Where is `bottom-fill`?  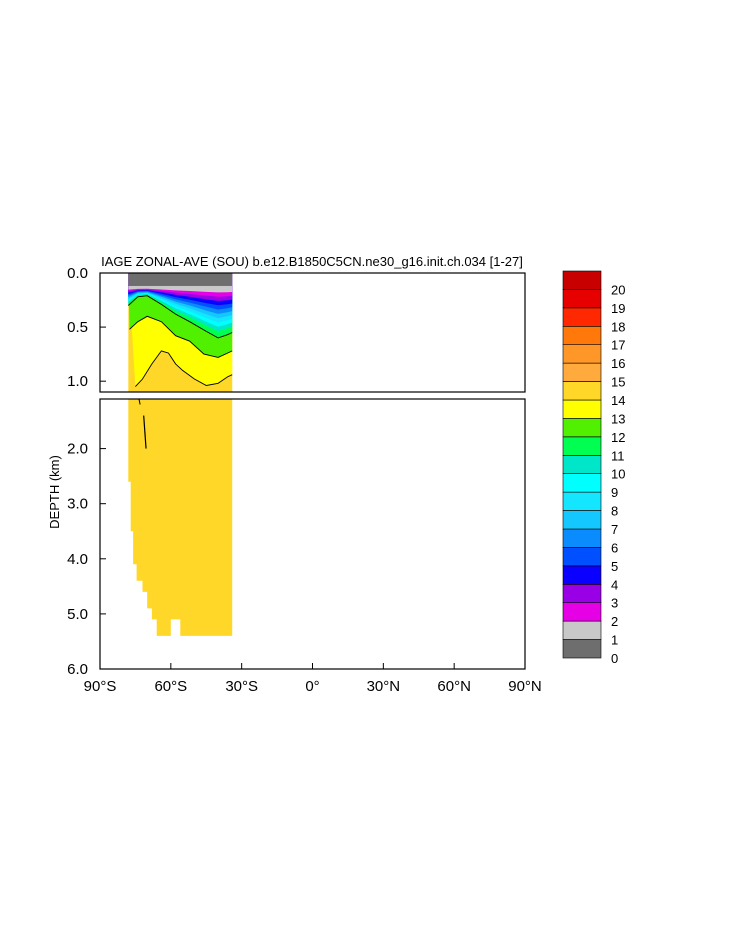
bottom-fill is located at coordinates (180, 517).